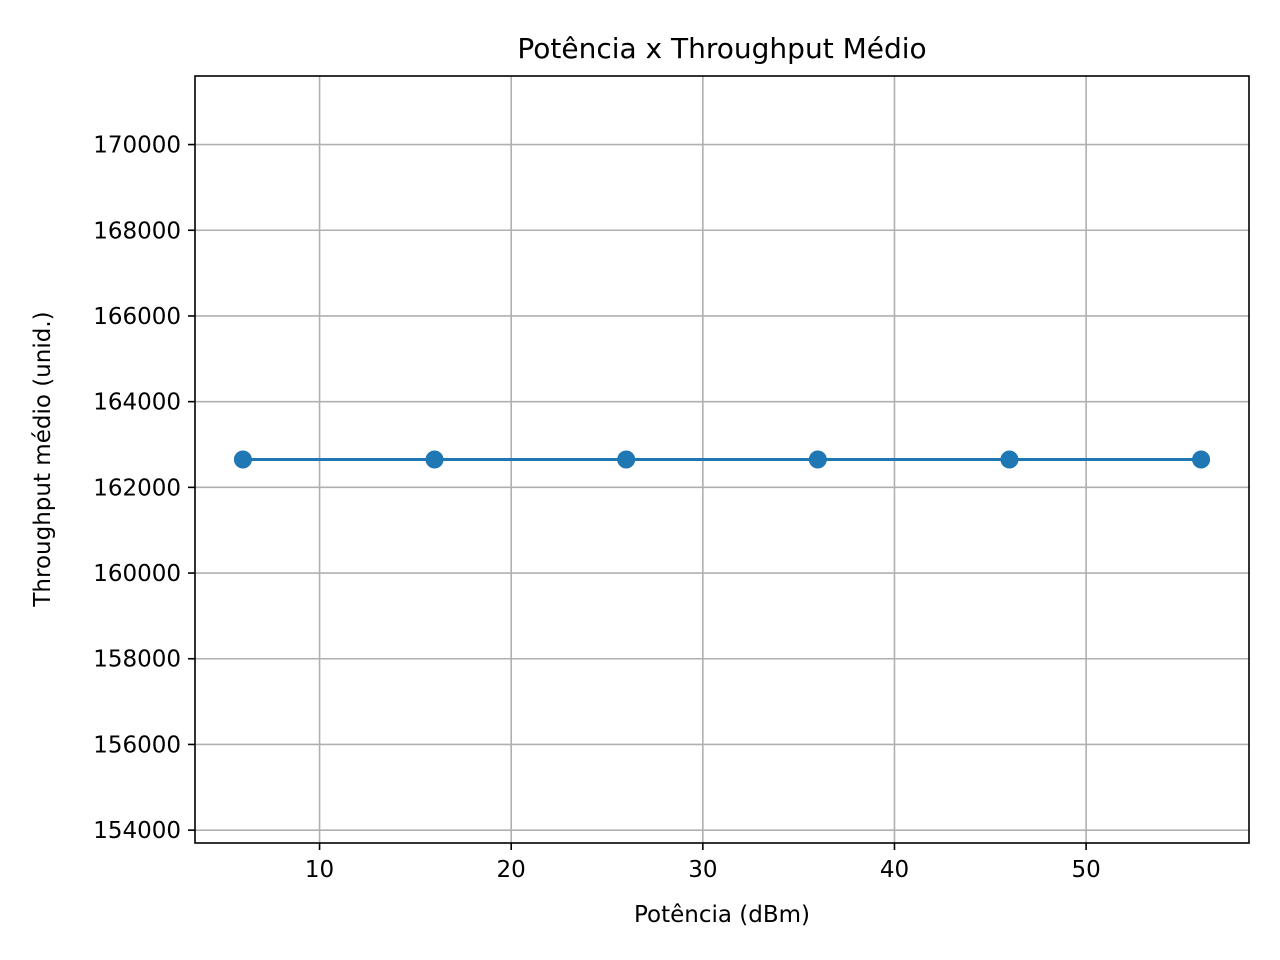 The height and width of the screenshot is (960, 1280). Describe the element at coordinates (511, 870) in the screenshot. I see `x-tick-label: 20` at that location.